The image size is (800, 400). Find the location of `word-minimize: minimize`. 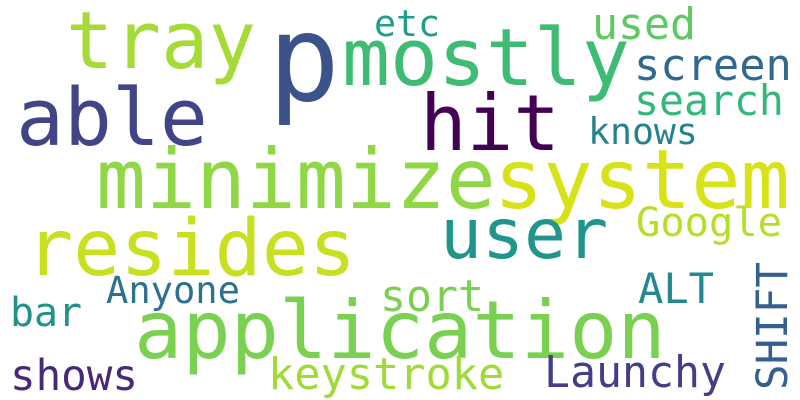

word-minimize: minimize is located at coordinates (296, 179).